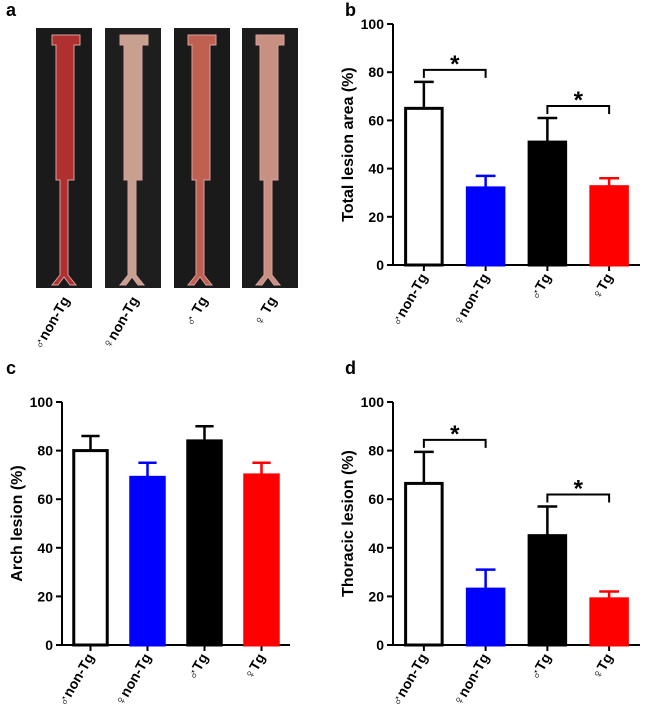  I want to click on photo-caption: ♀ Tg, so click(265, 311).